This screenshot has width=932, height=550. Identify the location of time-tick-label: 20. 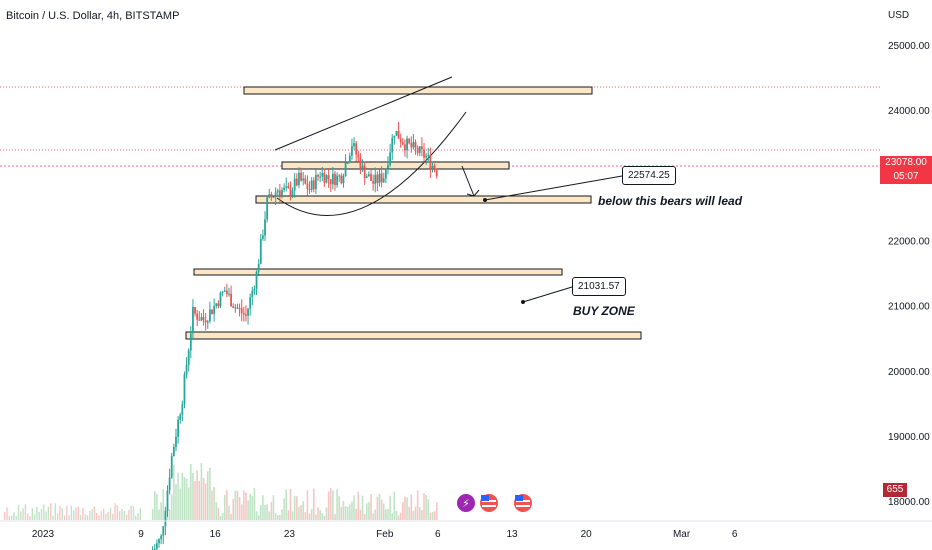
(587, 534).